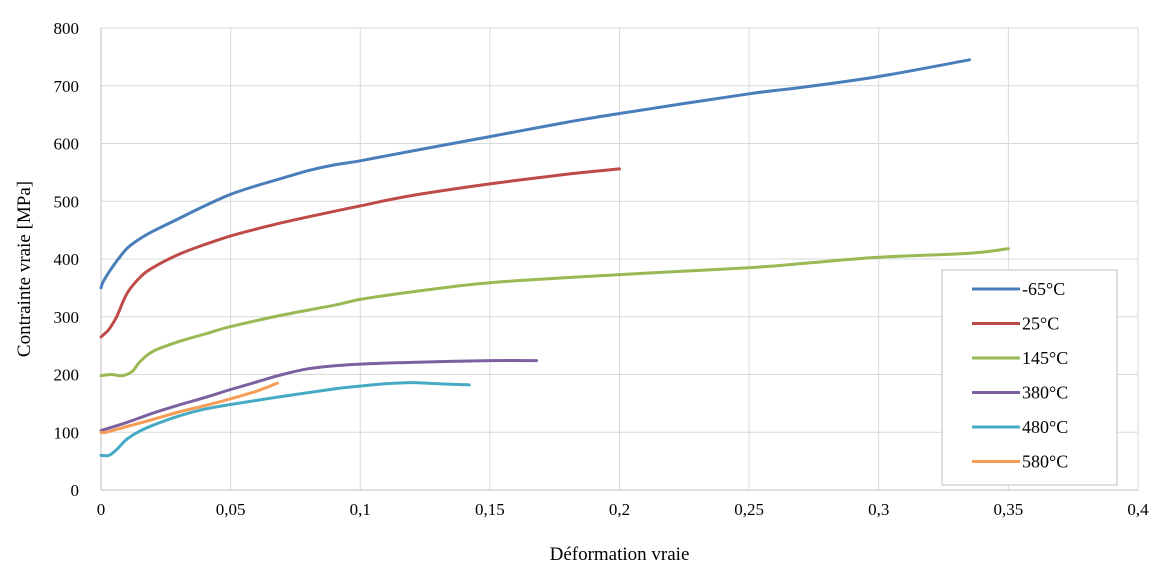  Describe the element at coordinates (75, 490) in the screenshot. I see `y-tick-label: 0` at that location.